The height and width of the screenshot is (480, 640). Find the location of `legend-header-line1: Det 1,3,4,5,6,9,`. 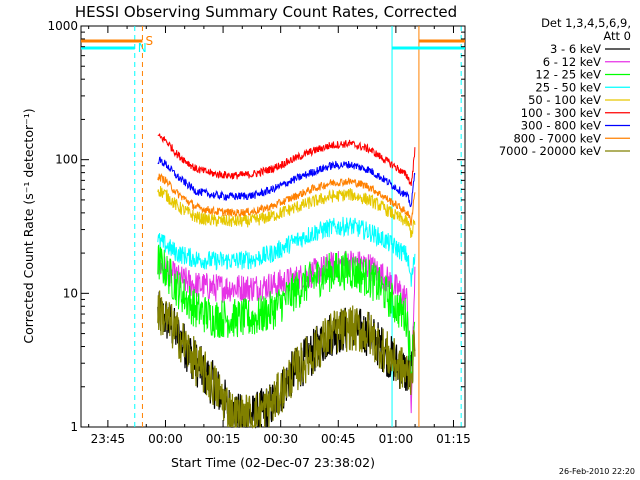

legend-header-line1: Det 1,3,4,5,6,9, is located at coordinates (586, 23).